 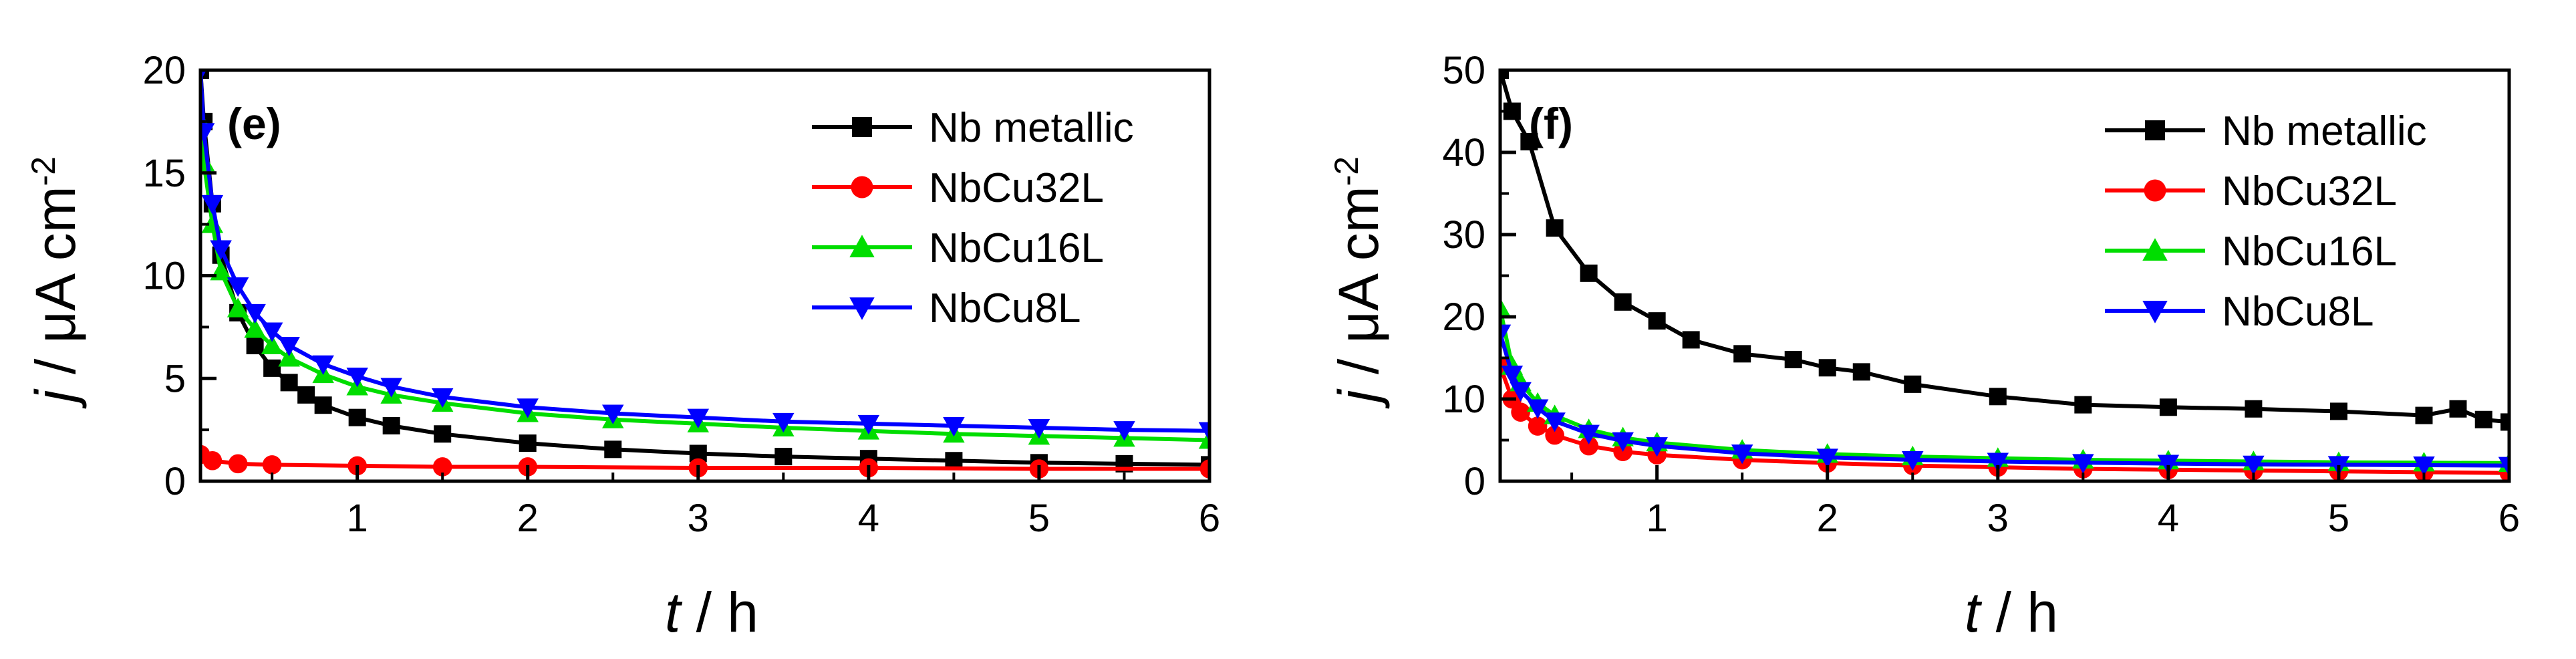 What do you see at coordinates (55, 398) in the screenshot?
I see `y-axis-variable: j` at bounding box center [55, 398].